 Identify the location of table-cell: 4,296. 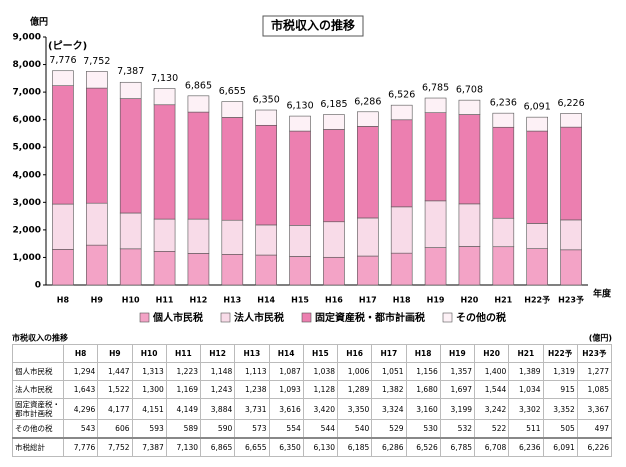
(80, 409).